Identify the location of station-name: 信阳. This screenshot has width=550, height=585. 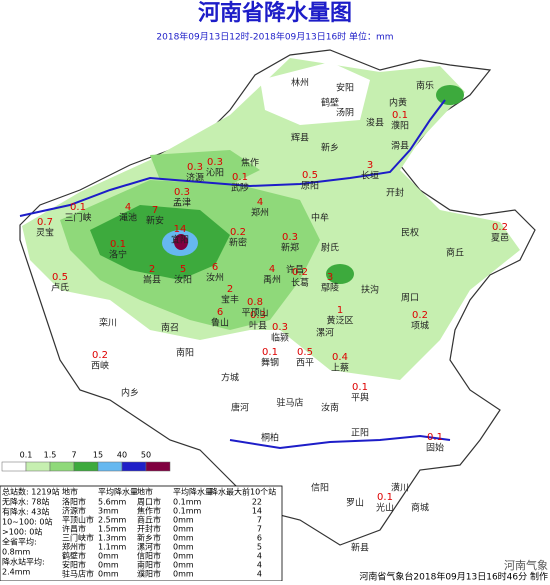
(320, 488).